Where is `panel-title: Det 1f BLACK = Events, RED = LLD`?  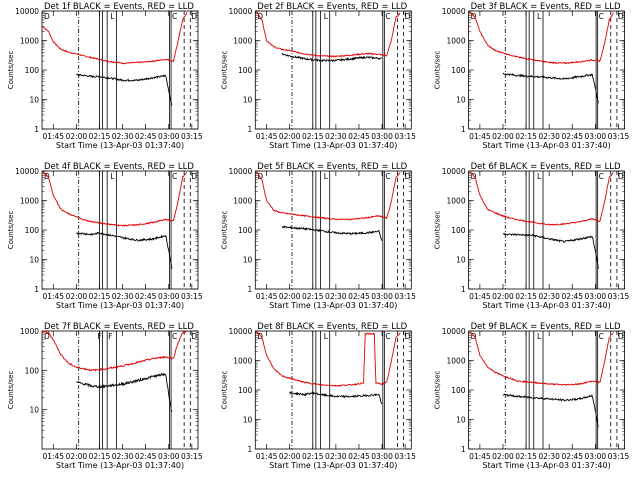
panel-title: Det 1f BLACK = Events, RED = LLD is located at coordinates (119, 7).